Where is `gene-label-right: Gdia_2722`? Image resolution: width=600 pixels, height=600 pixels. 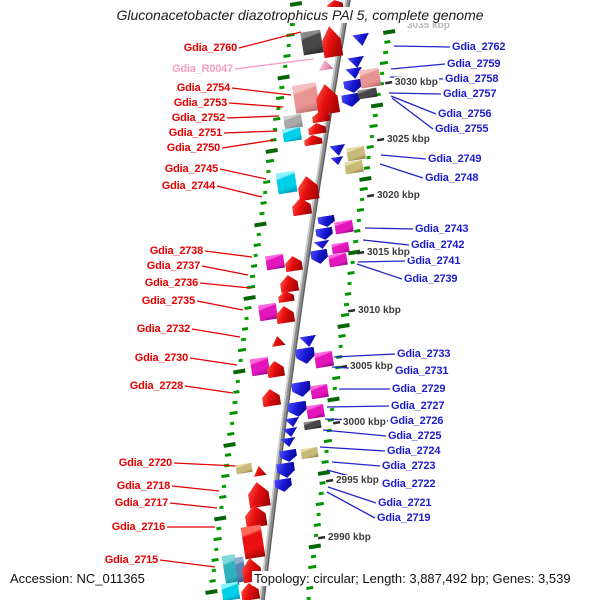
gene-label-right: Gdia_2722 is located at coordinates (409, 484).